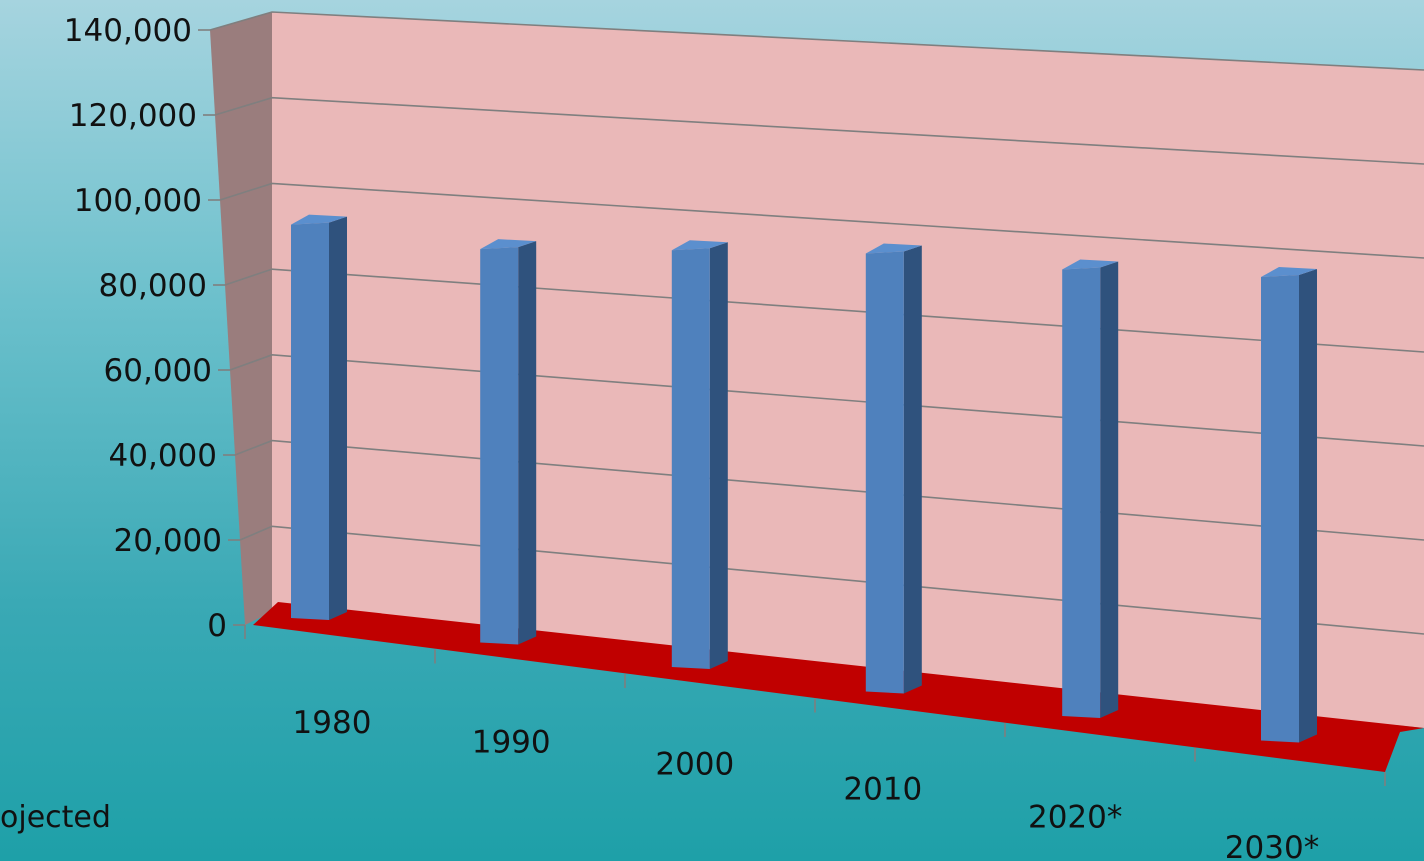  Describe the element at coordinates (153, 286) in the screenshot. I see `y-tick-label: 80,000` at that location.